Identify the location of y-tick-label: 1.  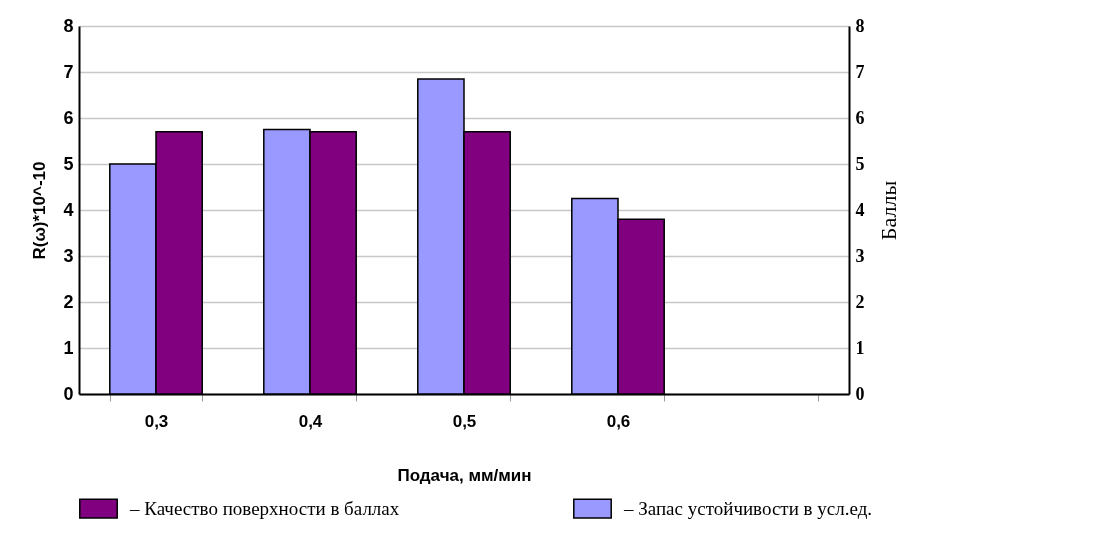
(68, 347).